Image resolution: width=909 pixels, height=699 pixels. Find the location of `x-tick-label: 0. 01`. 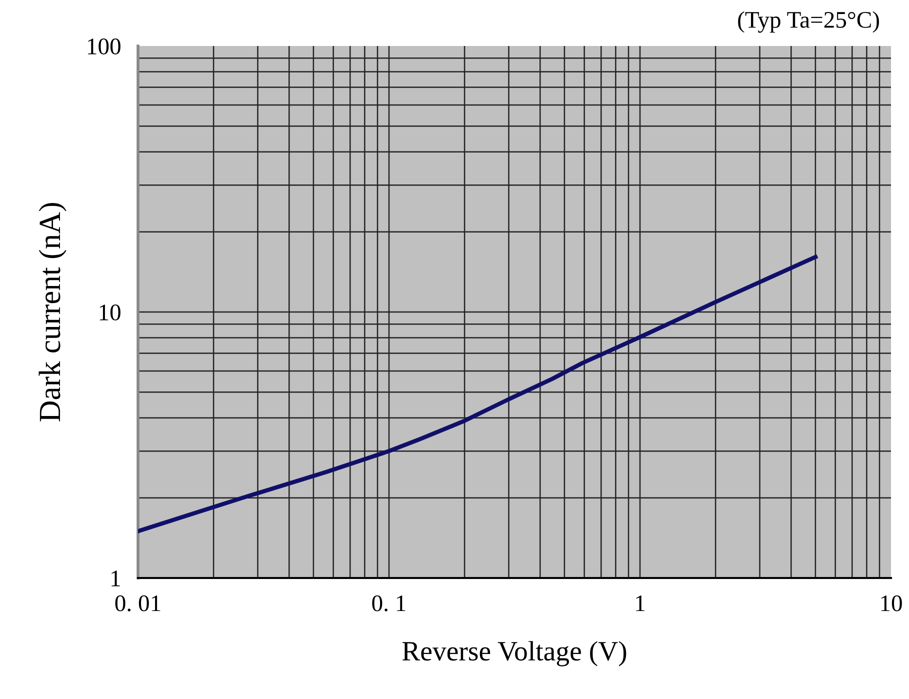

x-tick-label: 0. 01 is located at coordinates (137, 603).